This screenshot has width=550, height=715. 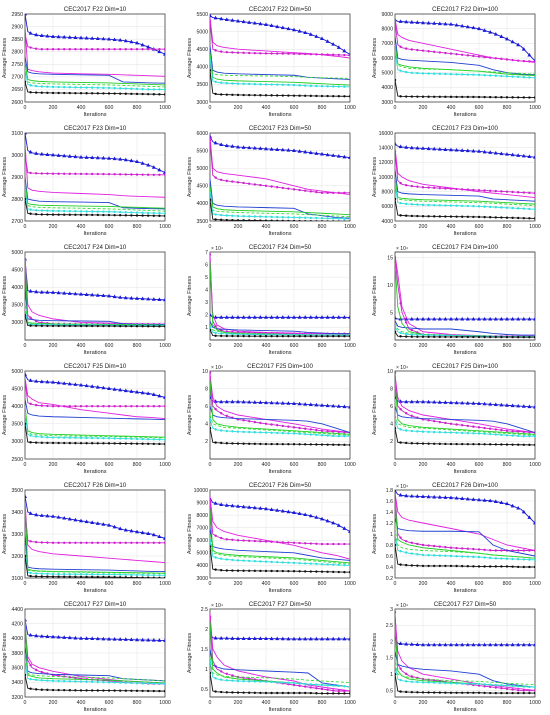 What do you see at coordinates (465, 9) in the screenshot?
I see `chart-title: CEC2017 F22 Dim=100` at bounding box center [465, 9].